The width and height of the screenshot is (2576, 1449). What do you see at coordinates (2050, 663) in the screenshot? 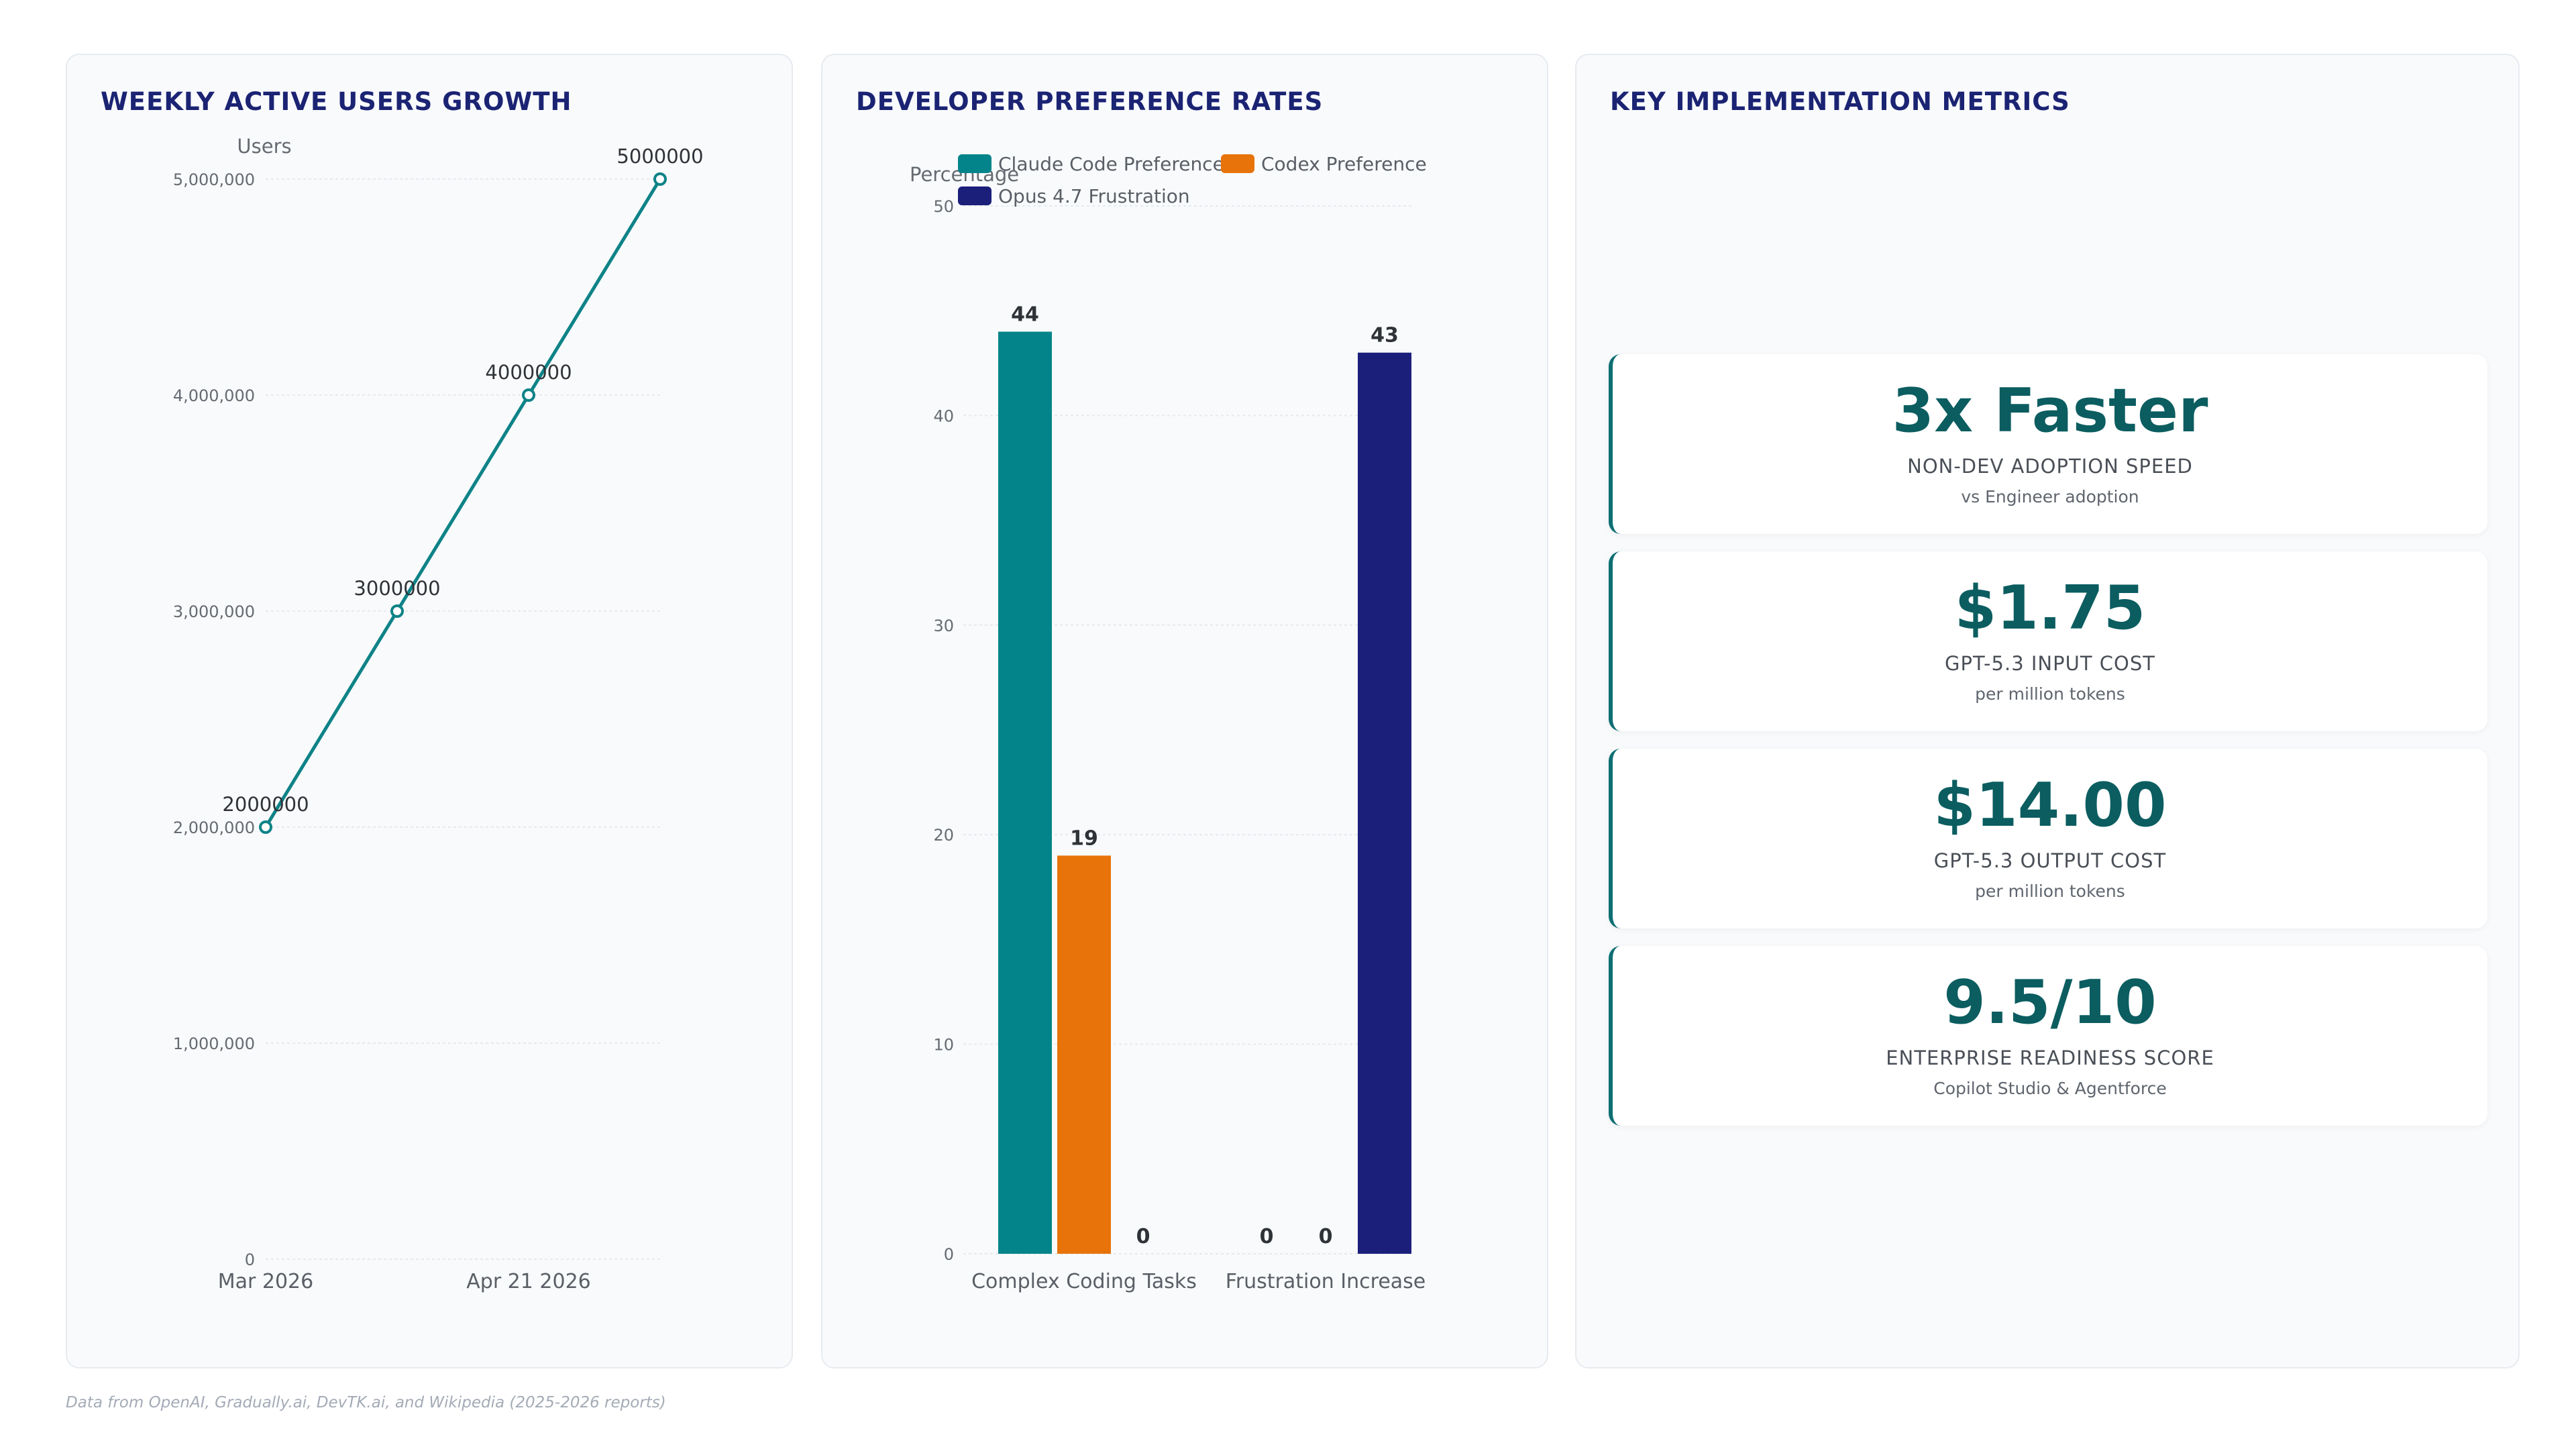
I see `metric-label: GPT-5.3 INPUT COST` at bounding box center [2050, 663].